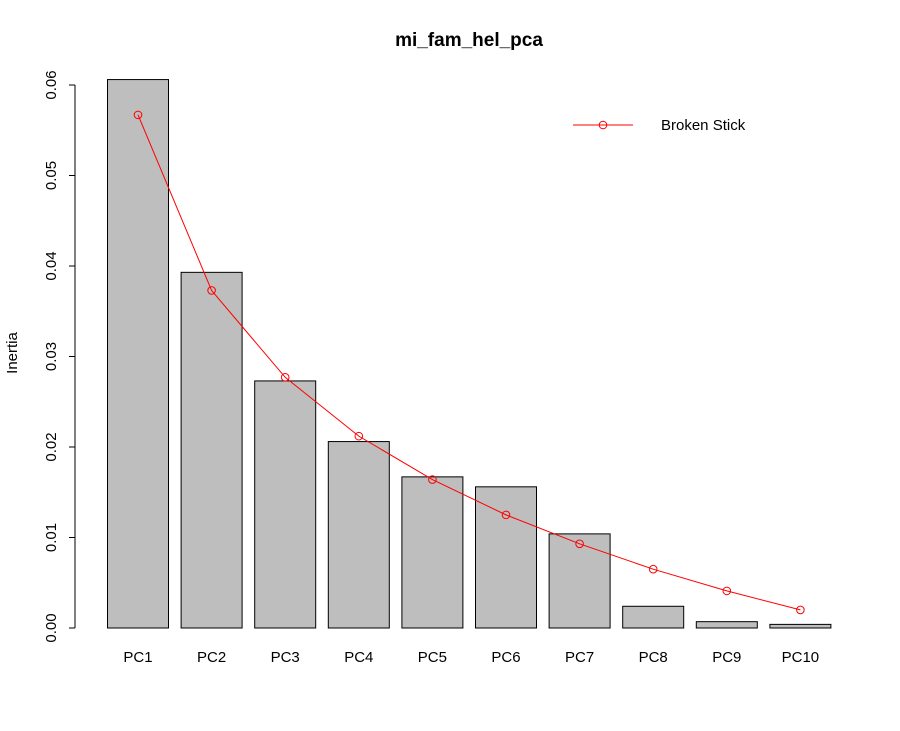 This screenshot has width=900, height=731. What do you see at coordinates (469, 40) in the screenshot?
I see `chart-title: mi_fam_hel_pca` at bounding box center [469, 40].